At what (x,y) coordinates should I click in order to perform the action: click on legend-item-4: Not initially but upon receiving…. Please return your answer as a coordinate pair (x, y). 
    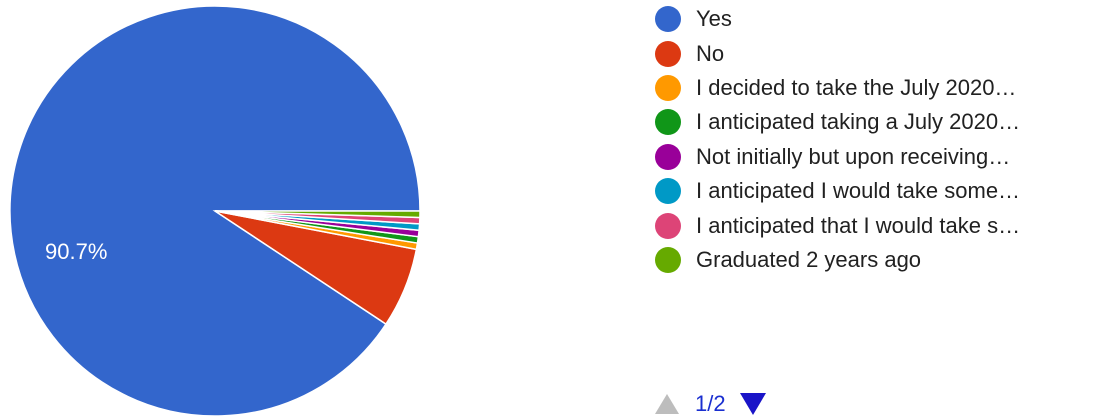
    Looking at the image, I should click on (880, 157).